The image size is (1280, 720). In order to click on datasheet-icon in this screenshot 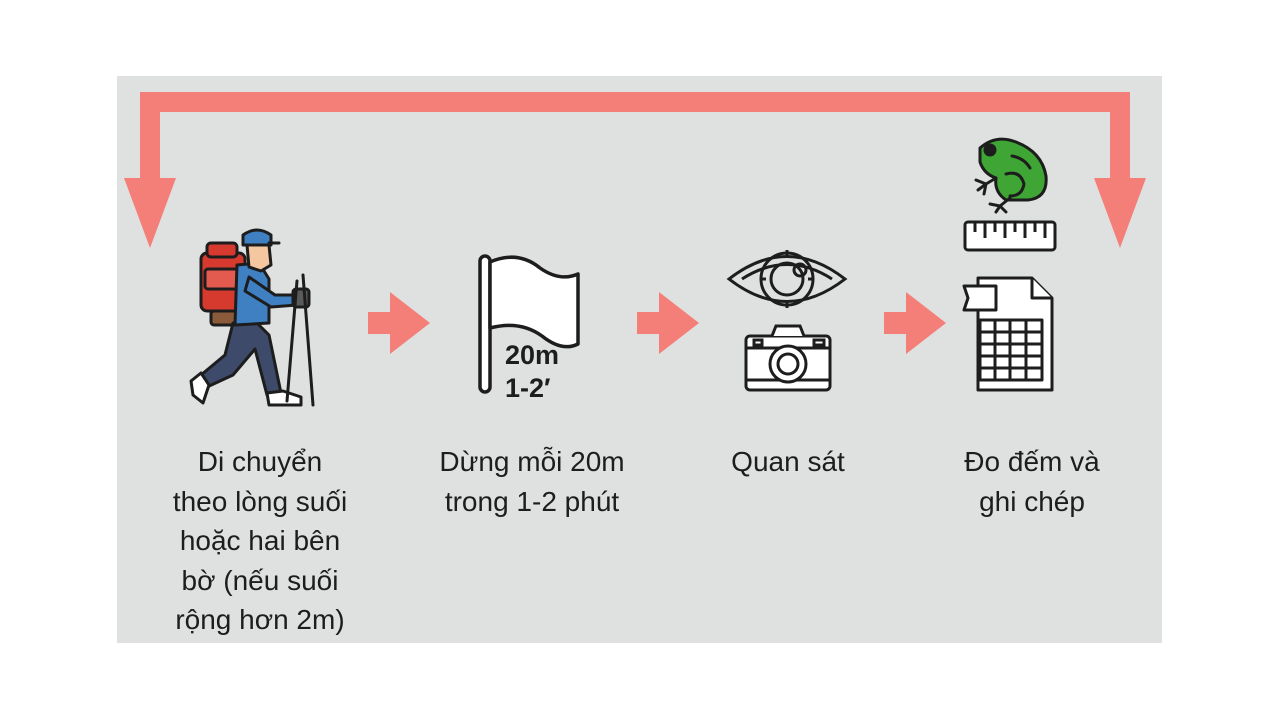, I will do `click(1008, 334)`.